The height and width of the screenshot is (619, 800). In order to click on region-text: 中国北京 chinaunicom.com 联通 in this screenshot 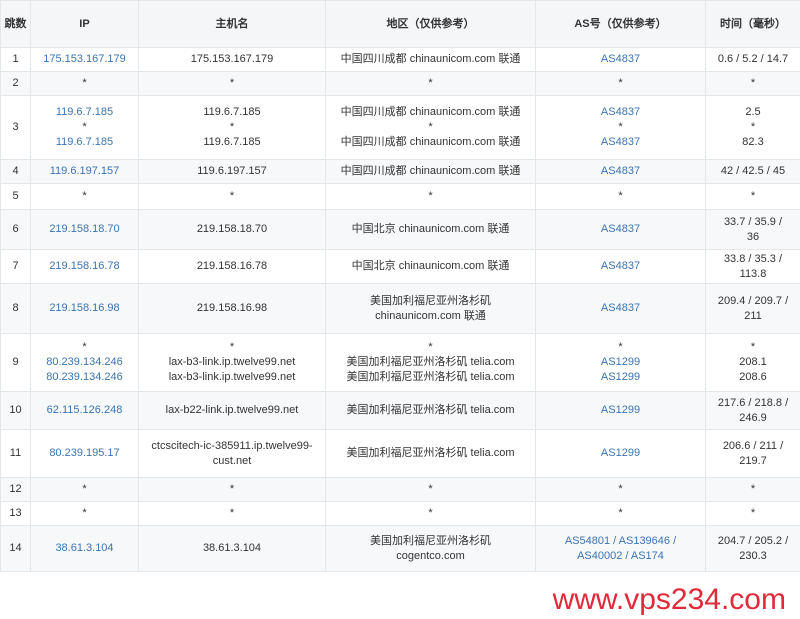, I will do `click(430, 229)`.